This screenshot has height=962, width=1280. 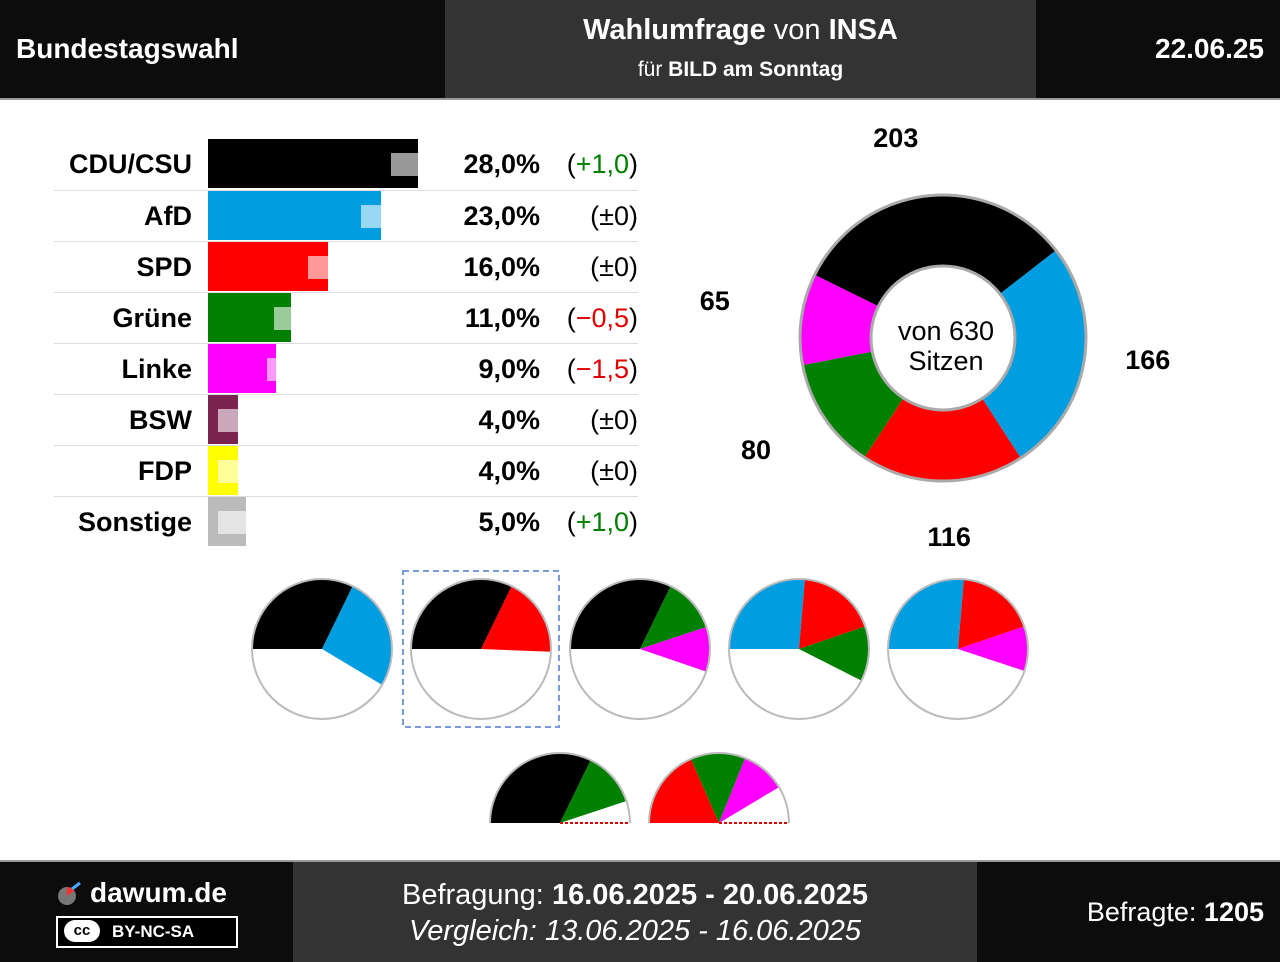 I want to click on bar-cdu-csu, so click(x=313, y=163).